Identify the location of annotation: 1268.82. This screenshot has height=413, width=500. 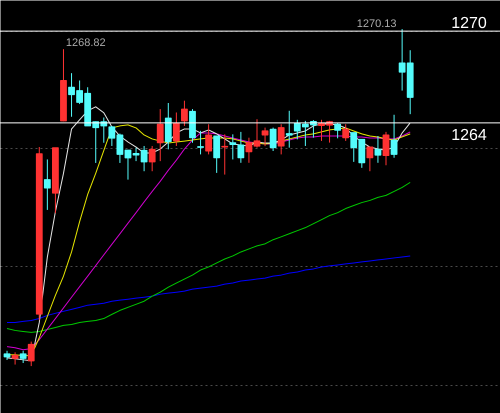
(86, 43).